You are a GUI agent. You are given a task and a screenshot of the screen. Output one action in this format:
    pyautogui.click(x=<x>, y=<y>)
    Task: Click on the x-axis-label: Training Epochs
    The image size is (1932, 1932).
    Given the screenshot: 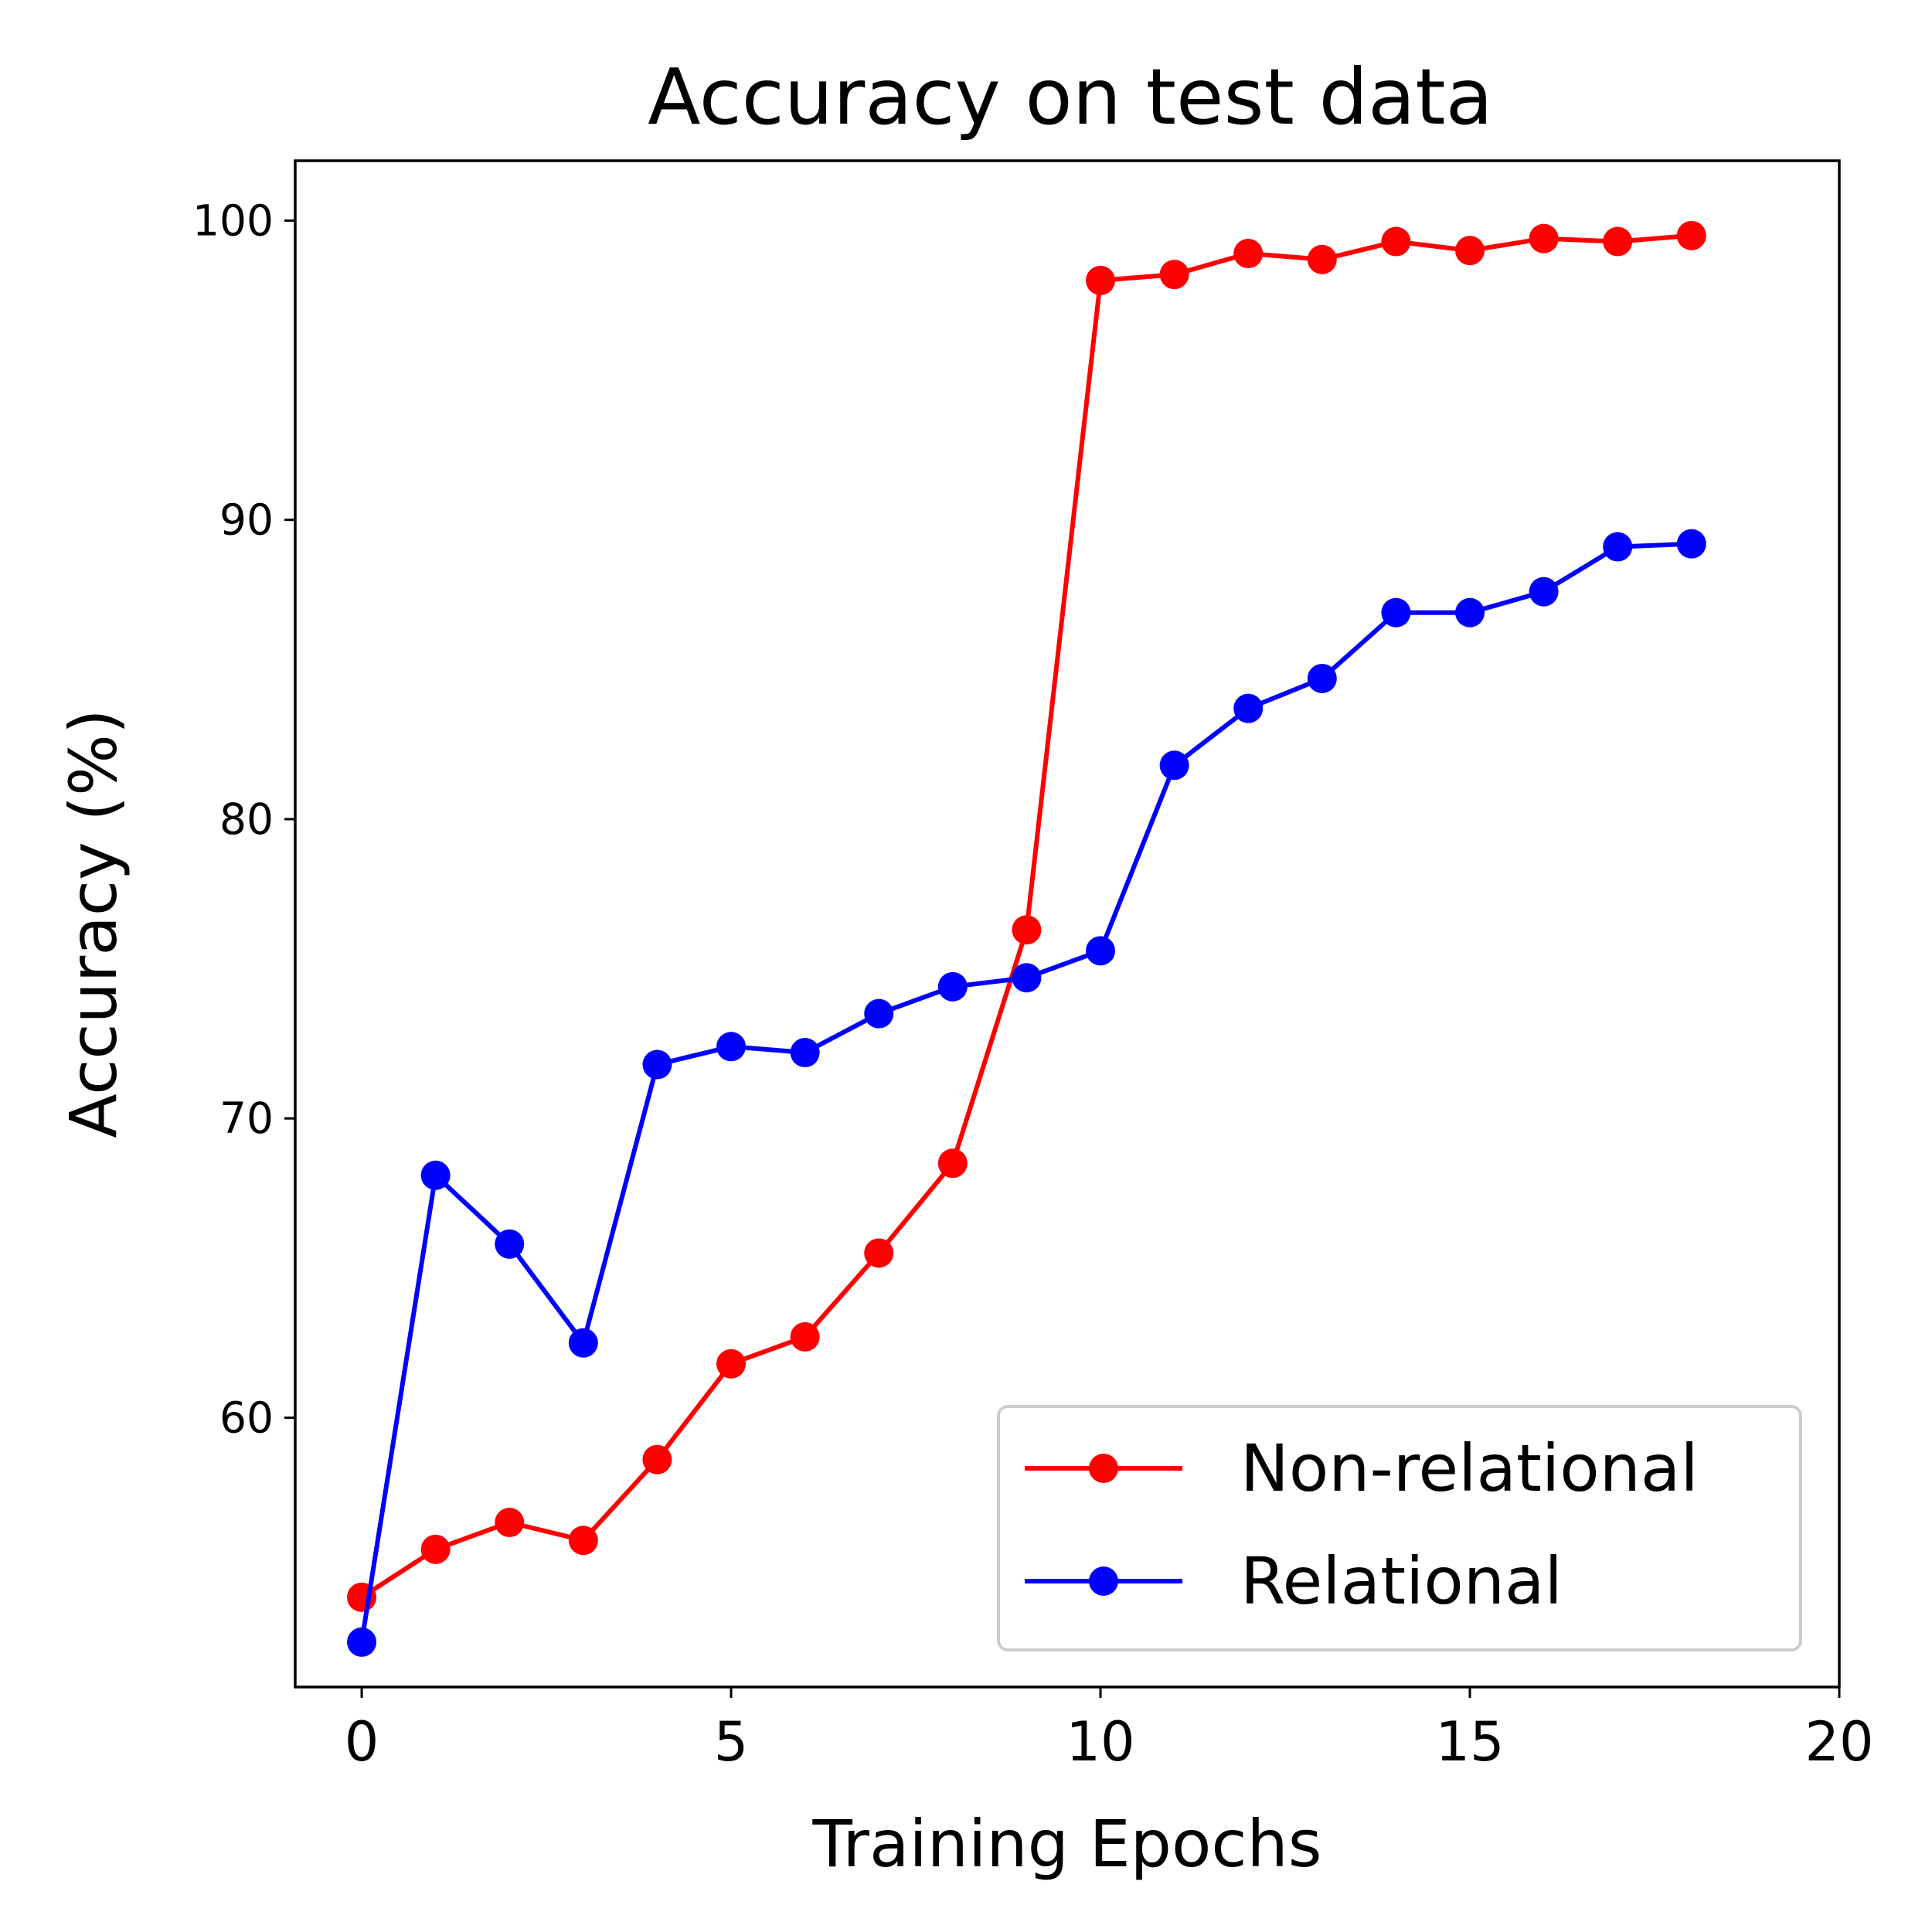 What is the action you would take?
    pyautogui.click(x=1066, y=1844)
    